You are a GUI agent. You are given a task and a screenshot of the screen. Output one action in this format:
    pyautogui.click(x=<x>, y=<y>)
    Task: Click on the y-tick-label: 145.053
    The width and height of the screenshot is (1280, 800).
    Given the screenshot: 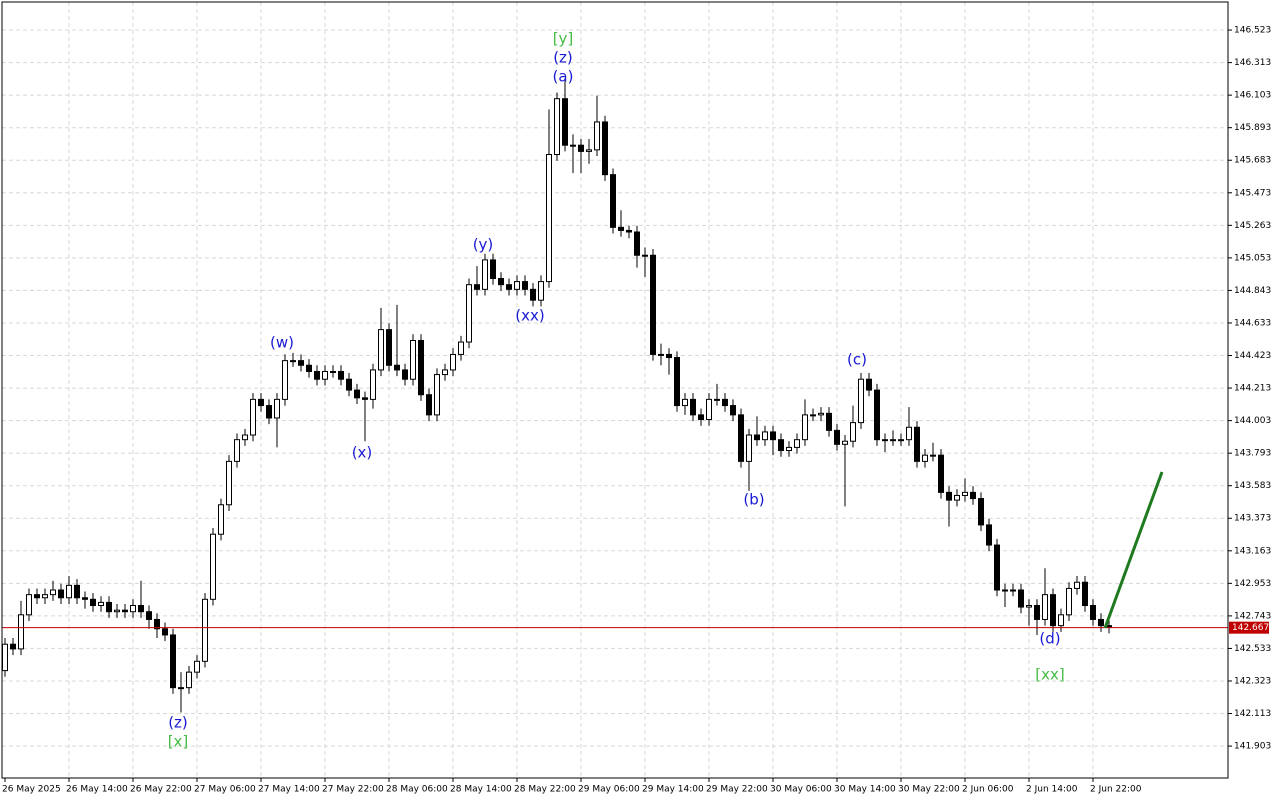 What is the action you would take?
    pyautogui.click(x=1252, y=258)
    